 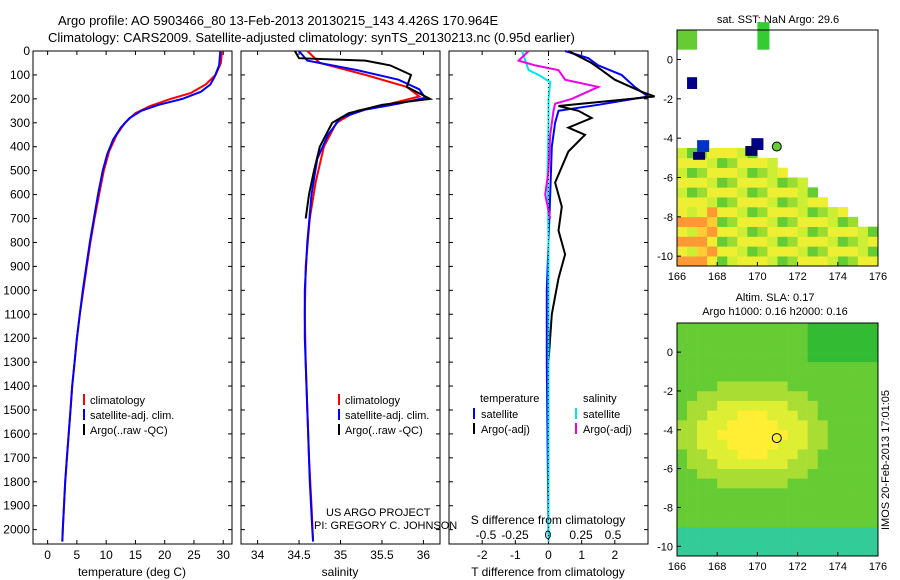 I want to click on depth-tick-label: 500, so click(x=20, y=171).